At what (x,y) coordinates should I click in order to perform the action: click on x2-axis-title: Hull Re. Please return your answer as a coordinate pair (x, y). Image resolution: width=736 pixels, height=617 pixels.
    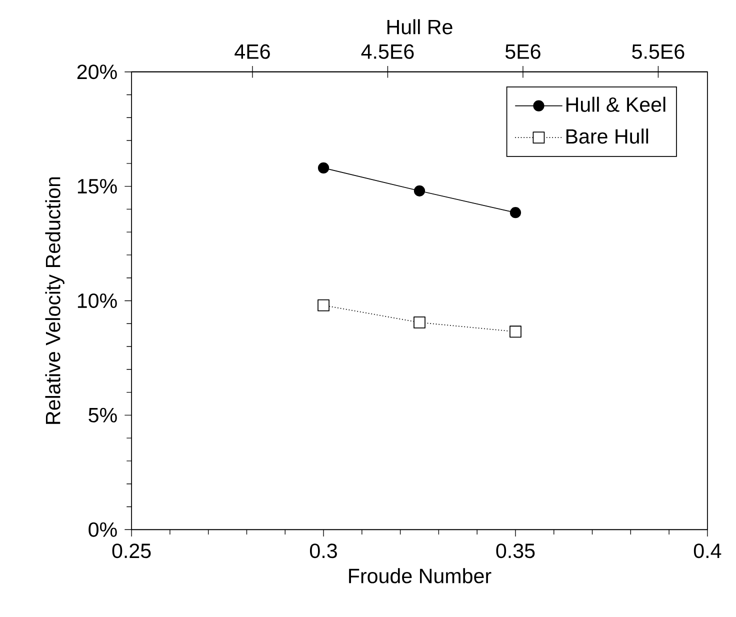
    Looking at the image, I should click on (419, 26).